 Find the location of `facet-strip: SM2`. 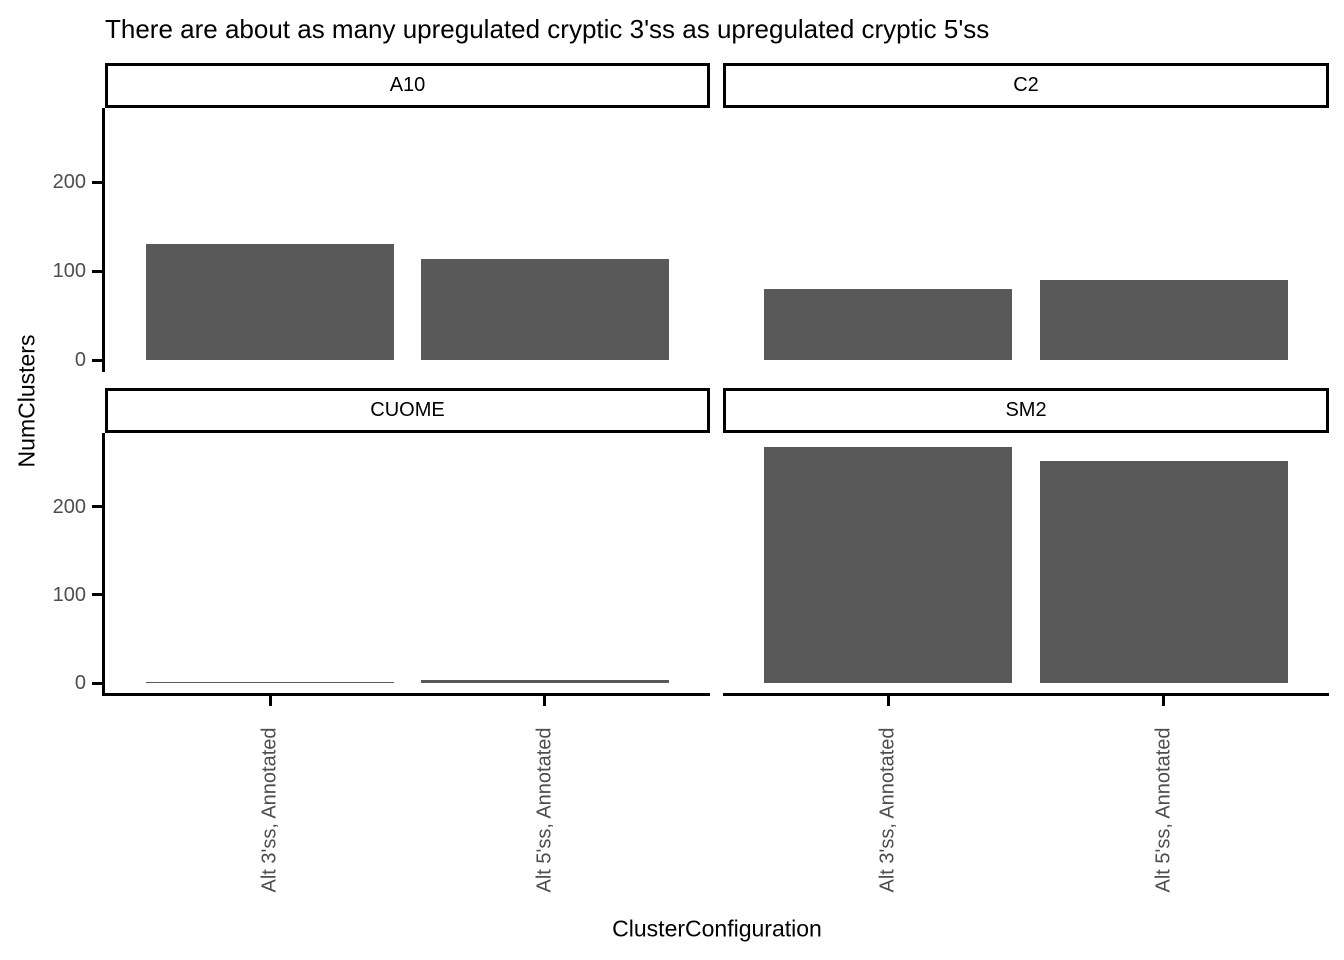

facet-strip: SM2 is located at coordinates (1026, 410).